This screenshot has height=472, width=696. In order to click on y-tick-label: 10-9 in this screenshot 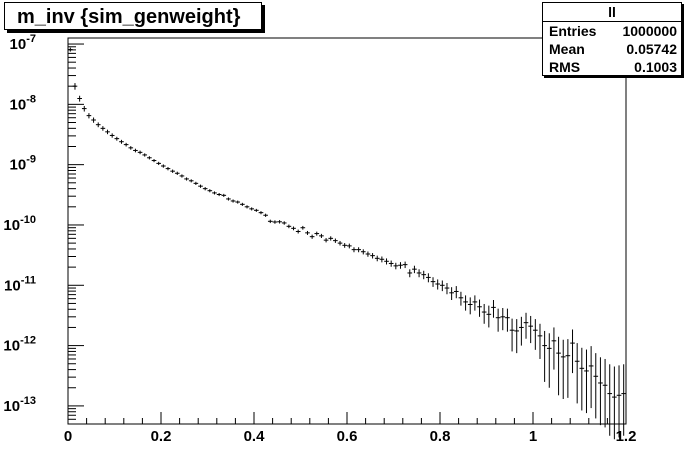, I will do `click(23, 164)`.